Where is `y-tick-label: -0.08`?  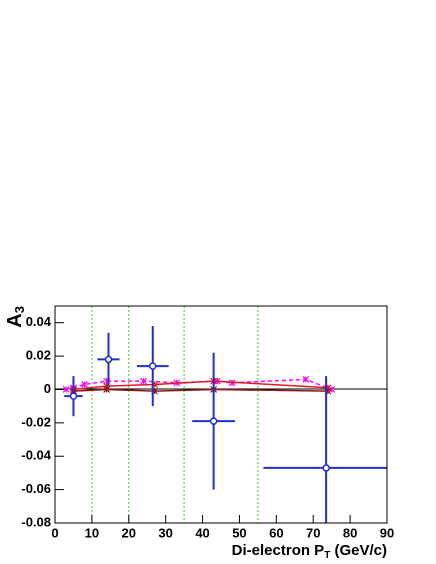 y-tick-label: -0.08 is located at coordinates (36, 521).